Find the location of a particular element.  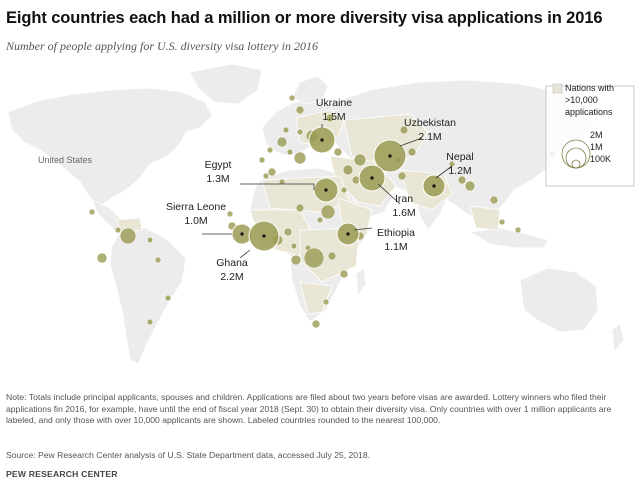

label-nepal-value: 1.2M is located at coordinates (459, 171).